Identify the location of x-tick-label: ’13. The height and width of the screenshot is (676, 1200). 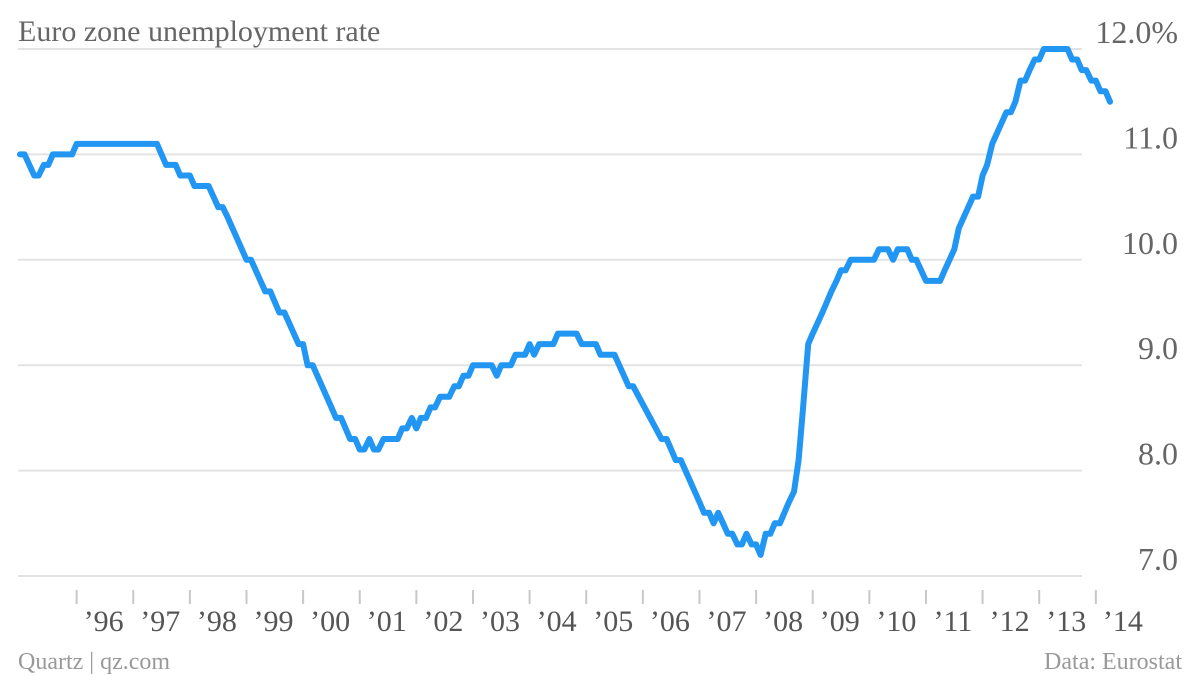
(1066, 621).